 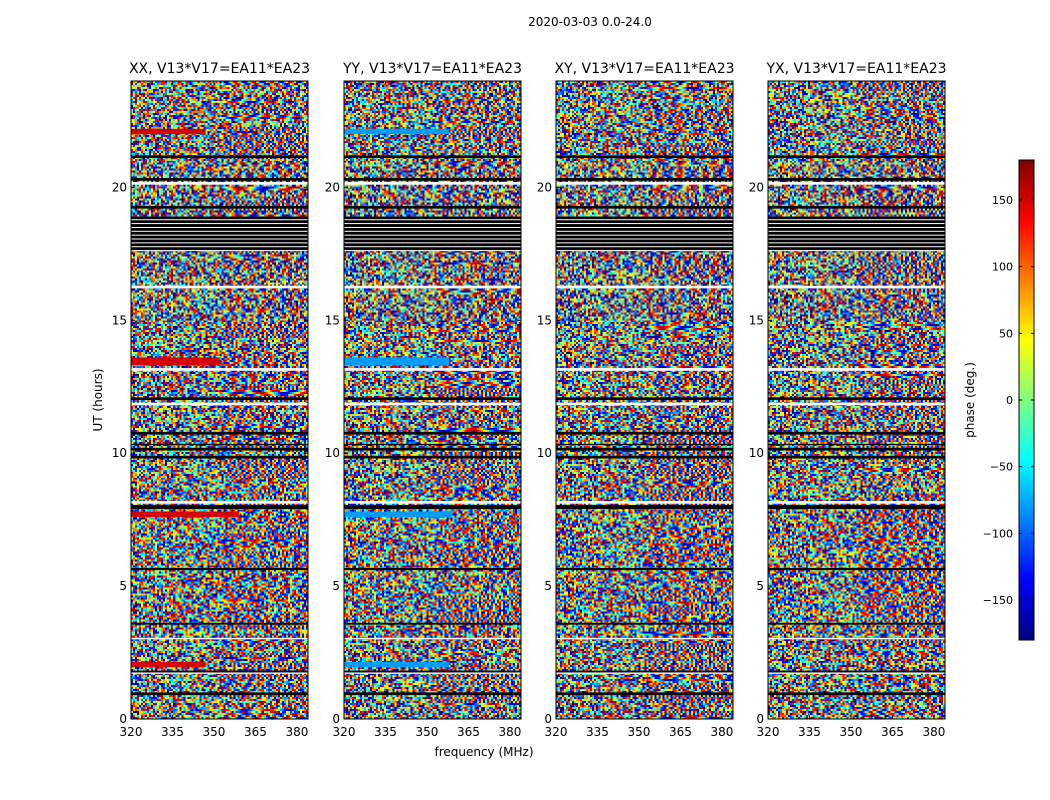 I want to click on x-tick-label: 350, so click(x=427, y=732).